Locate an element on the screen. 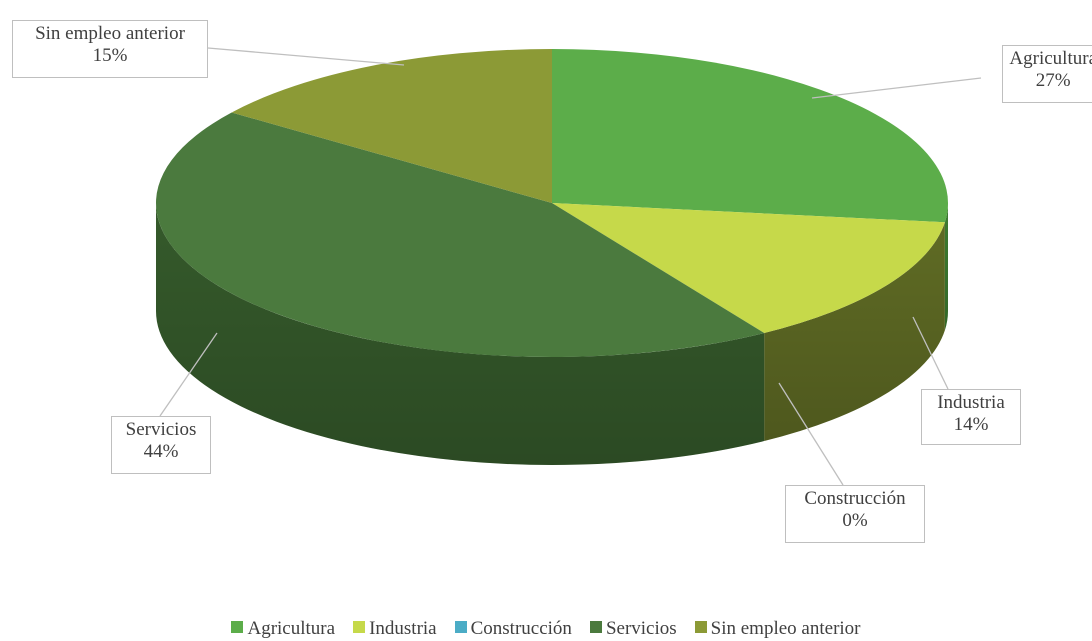 Image resolution: width=1092 pixels, height=641 pixels. legend-label: Industria is located at coordinates (403, 628).